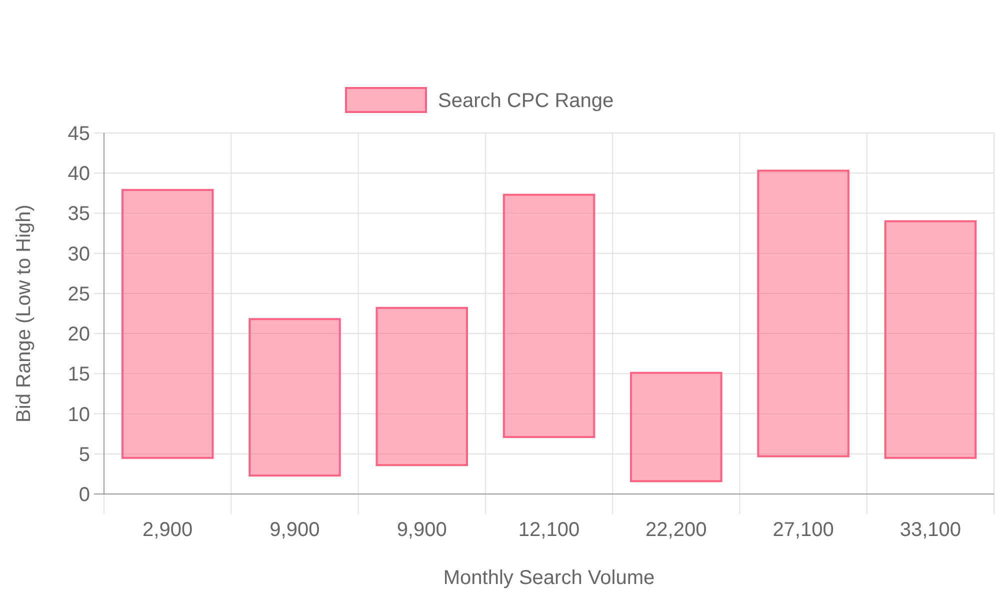 The width and height of the screenshot is (1000, 600). What do you see at coordinates (84, 455) in the screenshot?
I see `y-tick-label: 5` at bounding box center [84, 455].